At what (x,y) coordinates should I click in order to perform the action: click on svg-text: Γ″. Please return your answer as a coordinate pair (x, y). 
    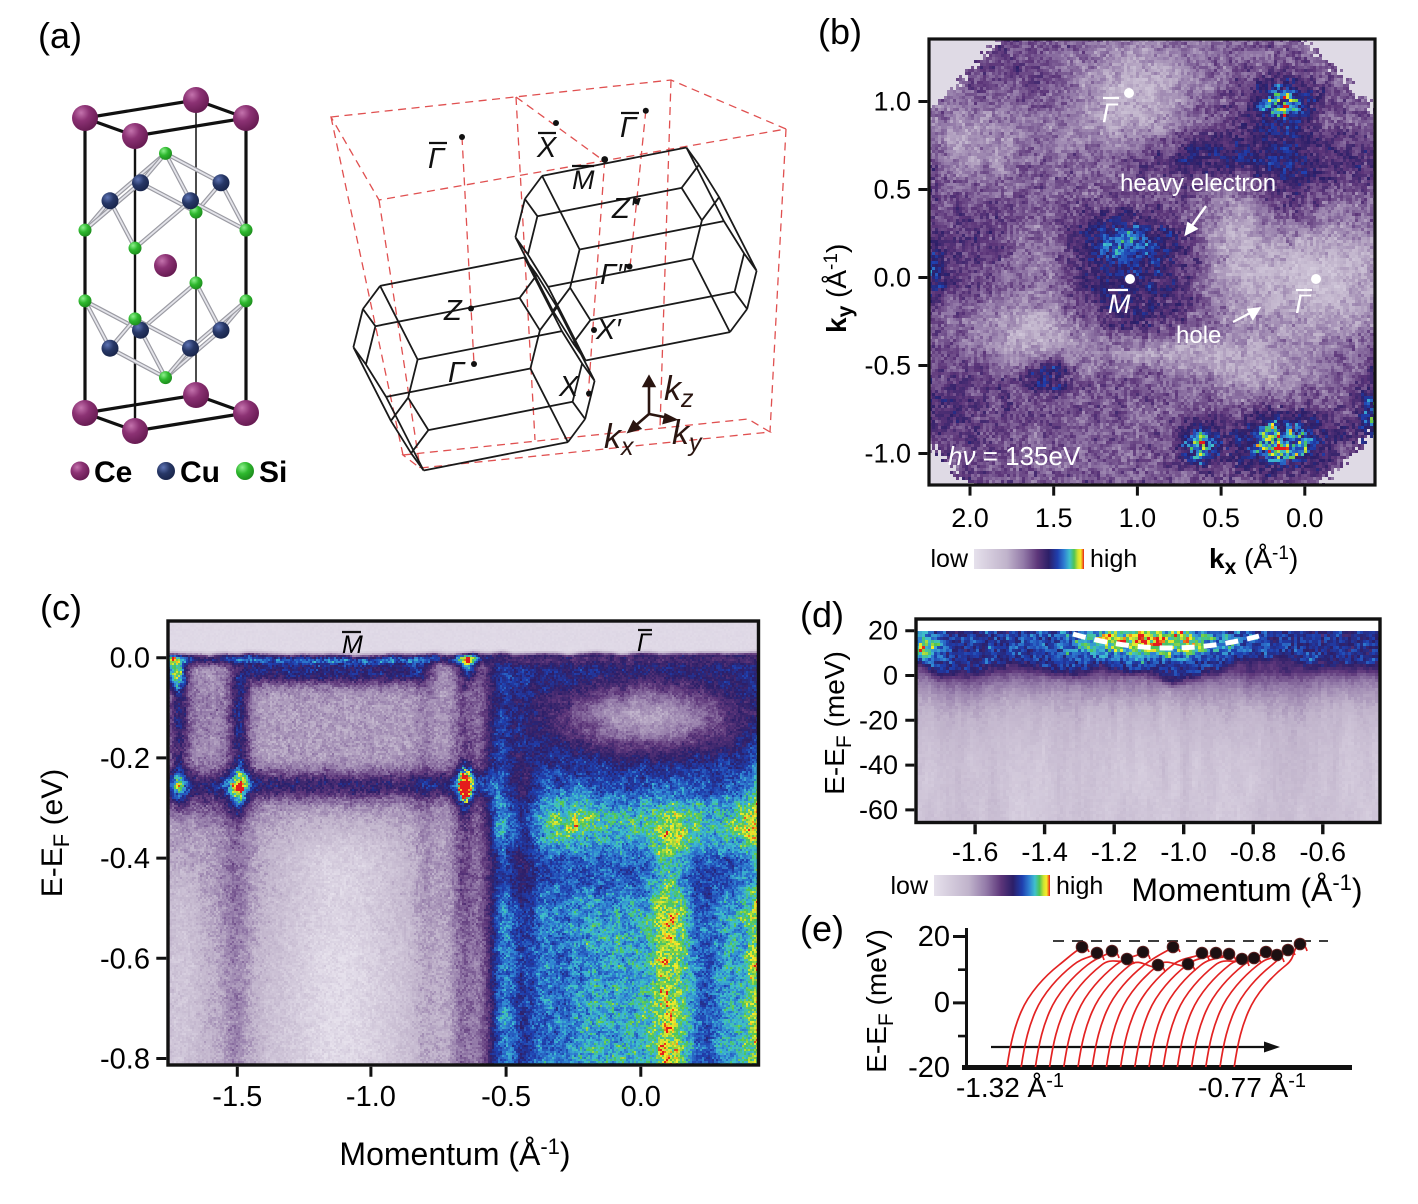
    Looking at the image, I should click on (614, 275).